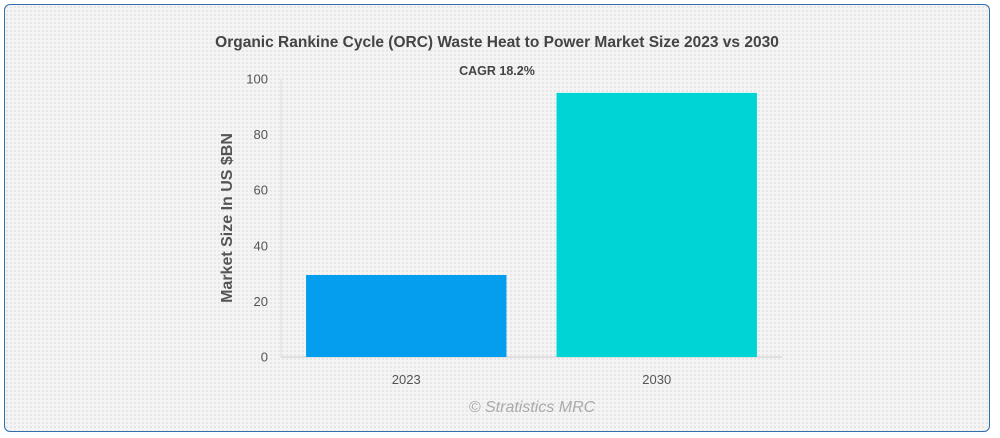 This screenshot has width=1000, height=438. What do you see at coordinates (257, 79) in the screenshot?
I see `y-tick-label: 100` at bounding box center [257, 79].